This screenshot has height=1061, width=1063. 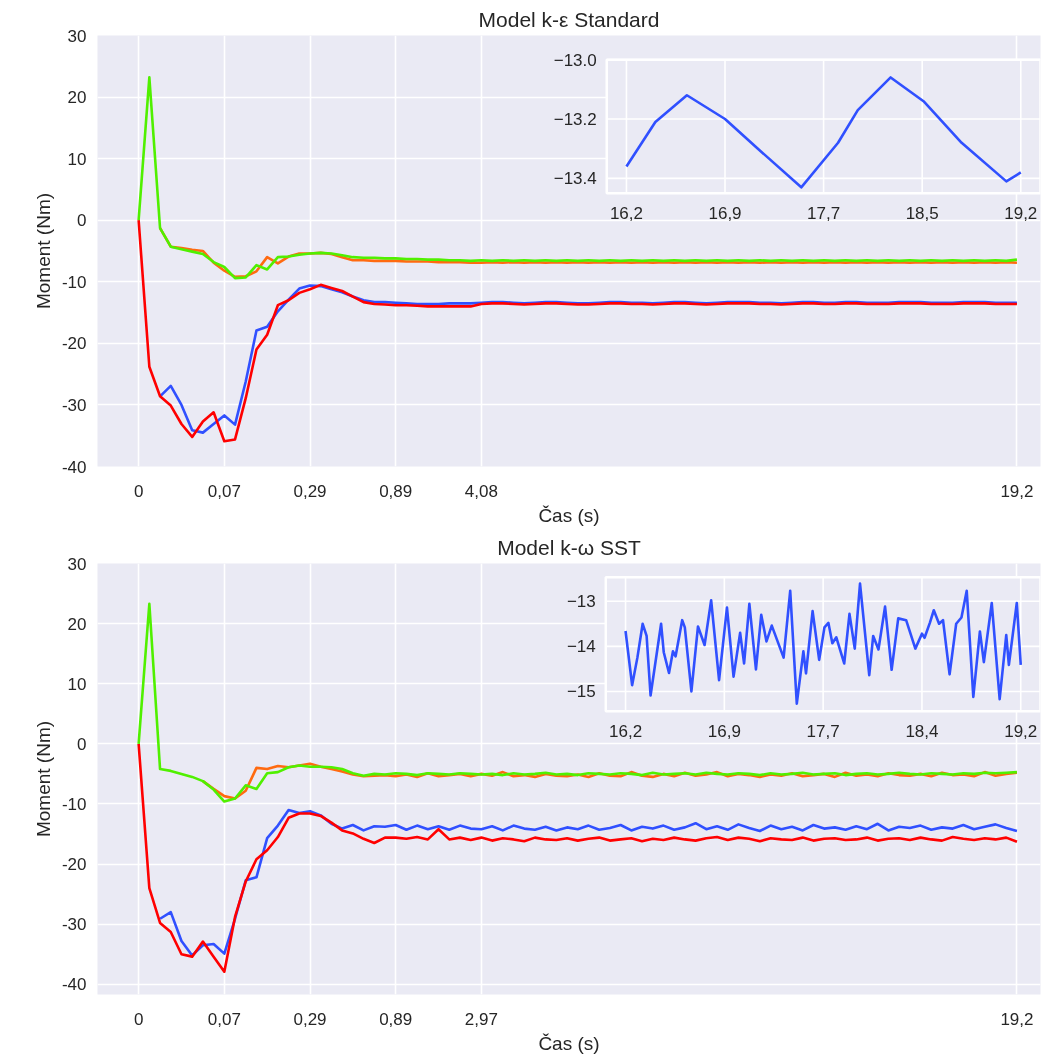 What do you see at coordinates (575, 179) in the screenshot?
I see `y-tick-label: −13.4` at bounding box center [575, 179].